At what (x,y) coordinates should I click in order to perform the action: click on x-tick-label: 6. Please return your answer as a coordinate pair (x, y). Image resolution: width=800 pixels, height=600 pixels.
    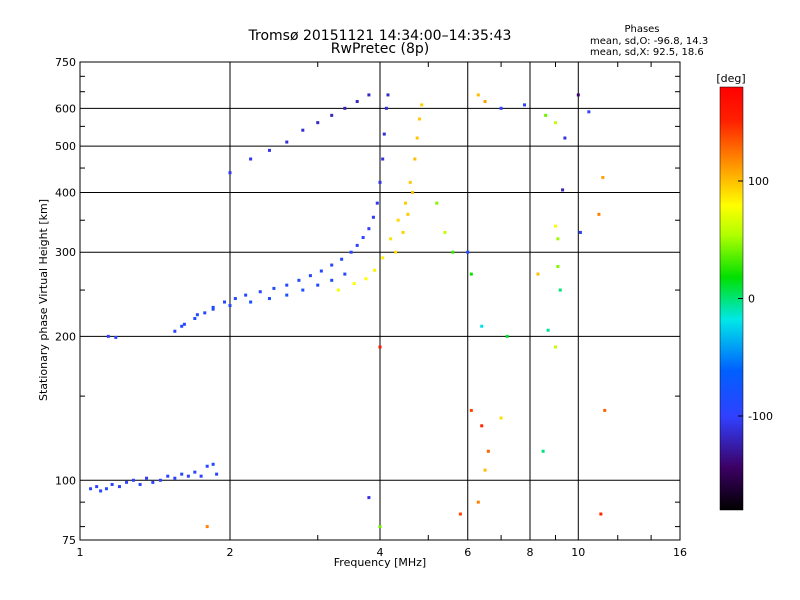
    Looking at the image, I should click on (467, 552).